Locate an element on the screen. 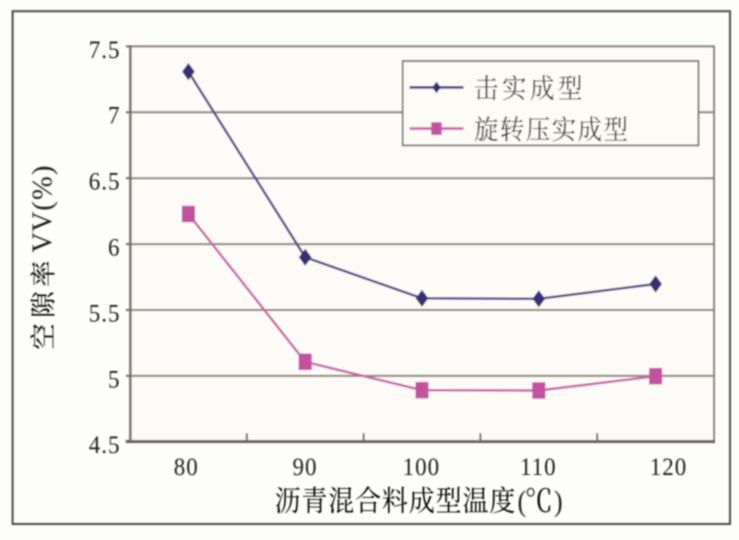  svg-text: 6.5 is located at coordinates (105, 181).